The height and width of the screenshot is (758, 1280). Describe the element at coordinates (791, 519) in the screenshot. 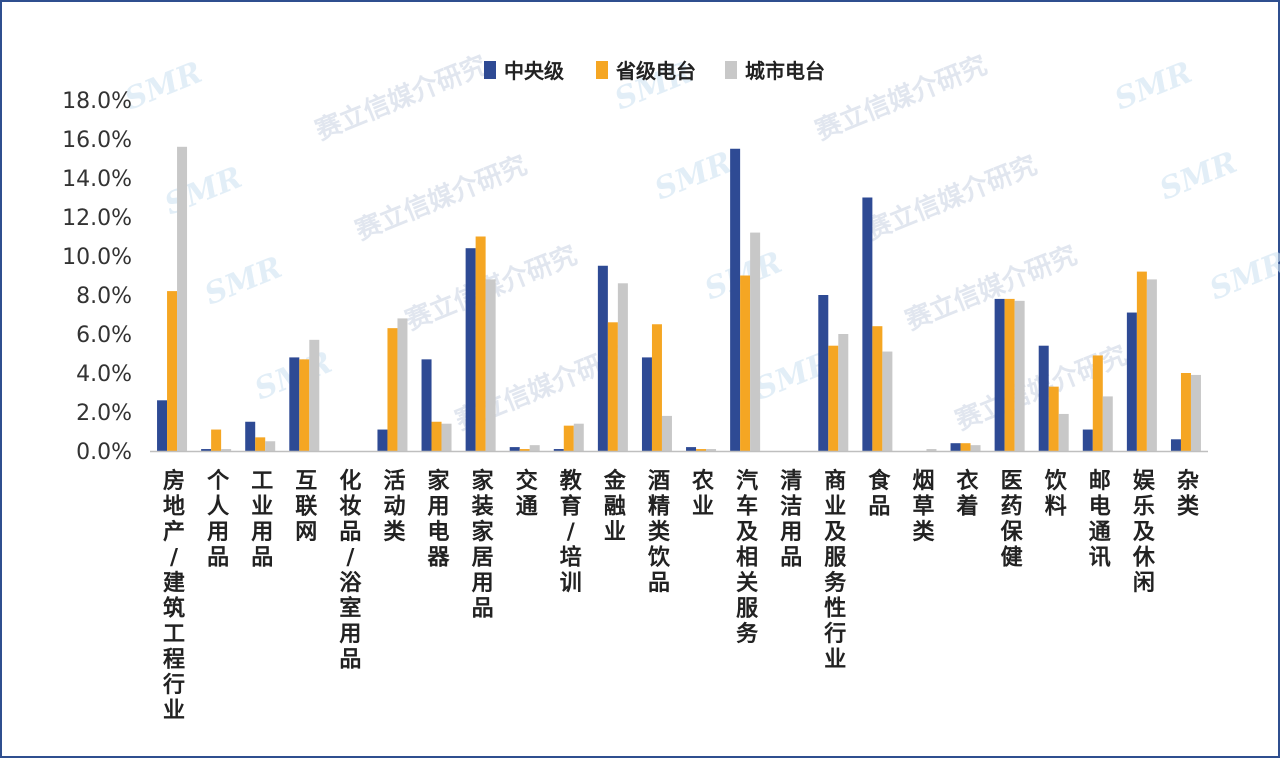

I see `x-tick-label: 清洁用品` at that location.